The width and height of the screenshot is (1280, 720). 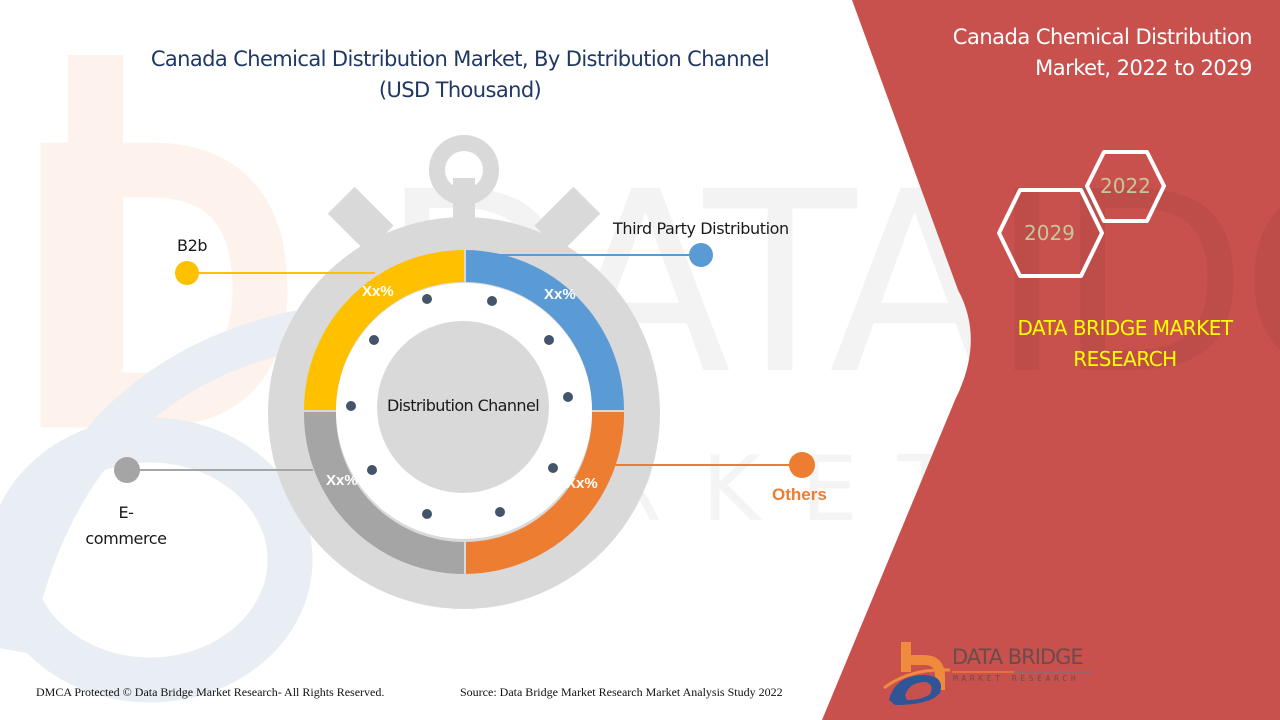 I want to click on brand-name-line1: DATA BRIDGE MARKET, so click(x=1125, y=328).